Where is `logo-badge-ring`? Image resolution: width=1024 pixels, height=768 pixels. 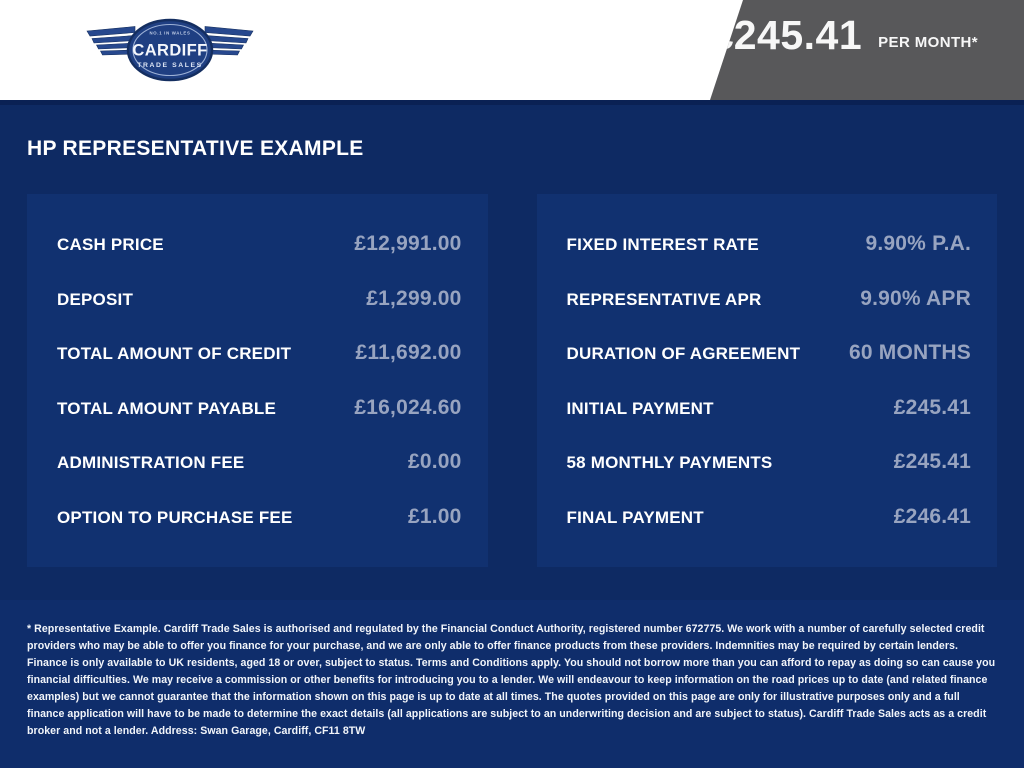
logo-badge-ring is located at coordinates (170, 50).